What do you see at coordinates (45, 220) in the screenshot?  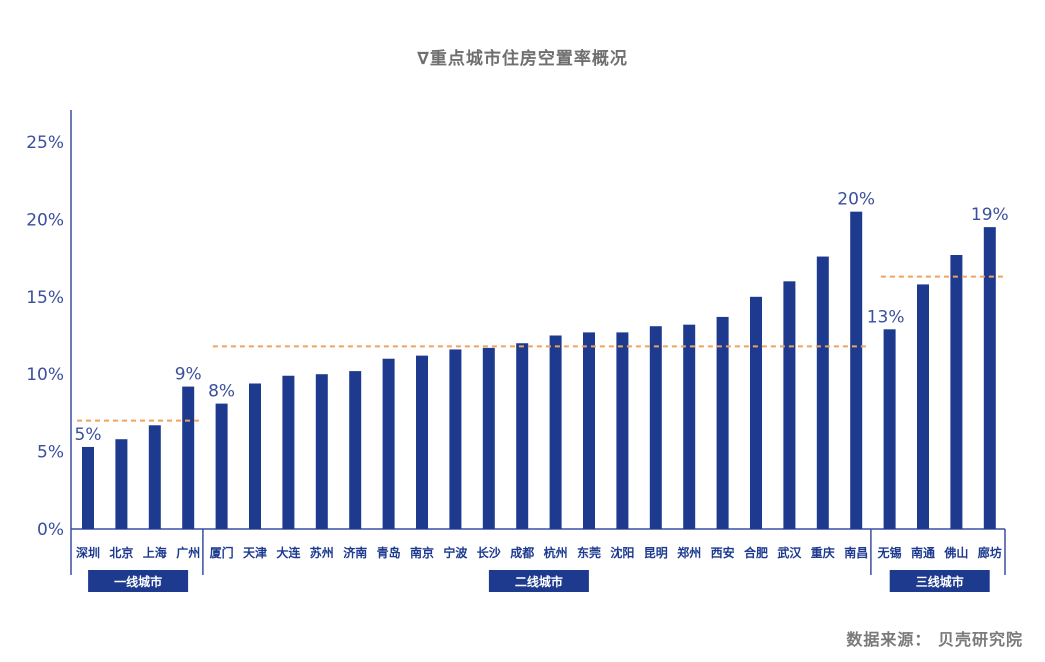 I see `y-tick-label: 20%` at bounding box center [45, 220].